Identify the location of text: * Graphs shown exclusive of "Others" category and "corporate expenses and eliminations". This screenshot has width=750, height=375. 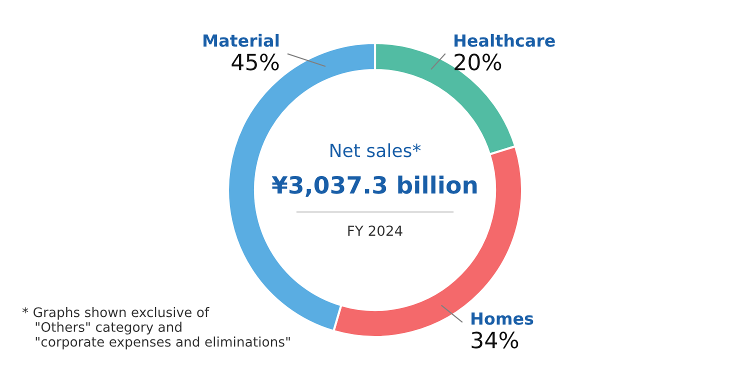
(156, 328).